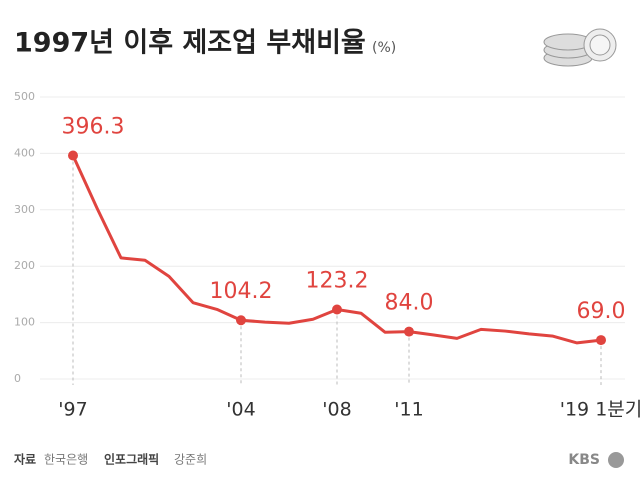 This screenshot has width=640, height=484. I want to click on y-tick-label: 500, so click(24, 96).